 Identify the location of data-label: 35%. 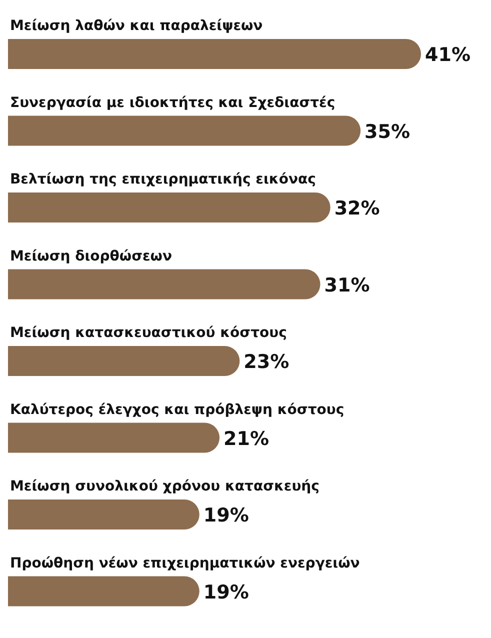
(387, 131).